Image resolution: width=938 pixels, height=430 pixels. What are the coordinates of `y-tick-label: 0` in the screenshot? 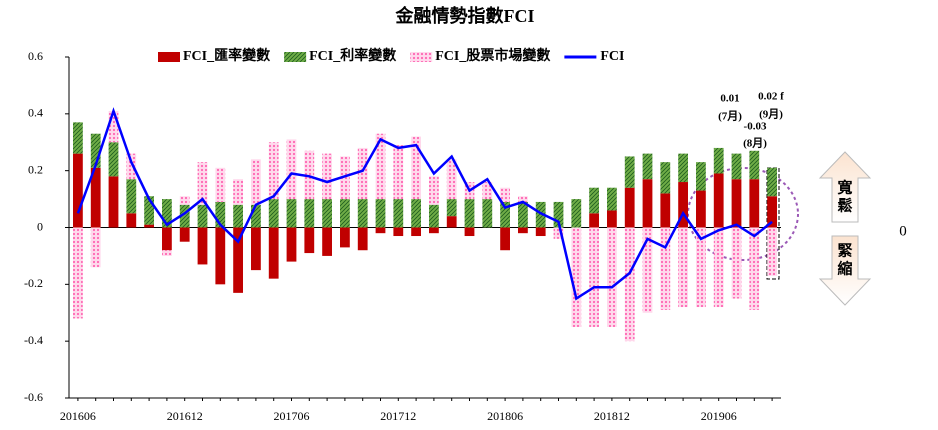 It's located at (40, 226).